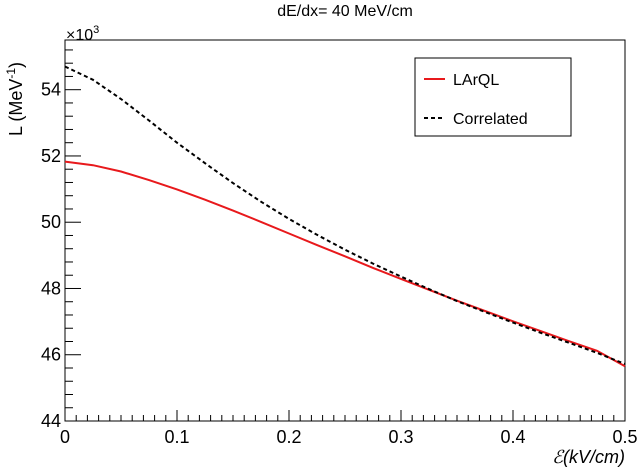 Image resolution: width=639 pixels, height=469 pixels. Describe the element at coordinates (624, 437) in the screenshot. I see `x-tick-label: 0.5` at that location.